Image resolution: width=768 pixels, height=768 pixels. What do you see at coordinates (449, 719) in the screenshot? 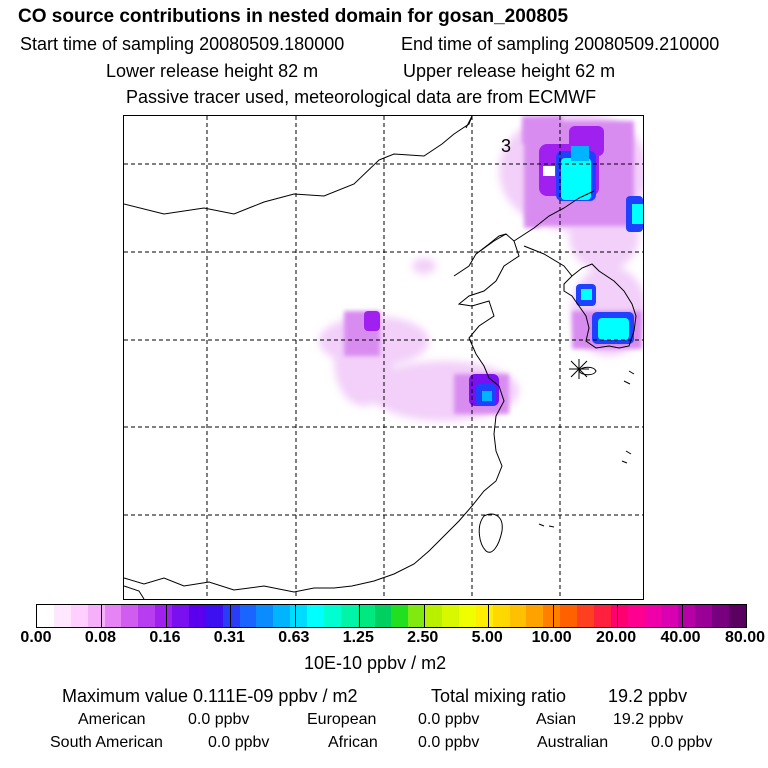
I see `european-value: 0.0 ppbv` at bounding box center [449, 719].